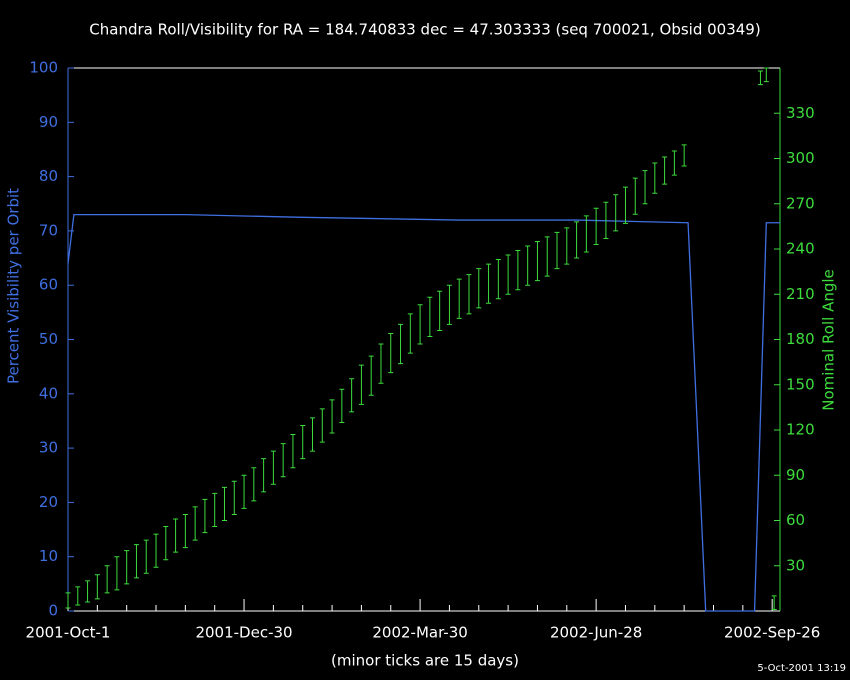 The height and width of the screenshot is (680, 850). What do you see at coordinates (48, 176) in the screenshot?
I see `y-tick-label: 80` at bounding box center [48, 176].